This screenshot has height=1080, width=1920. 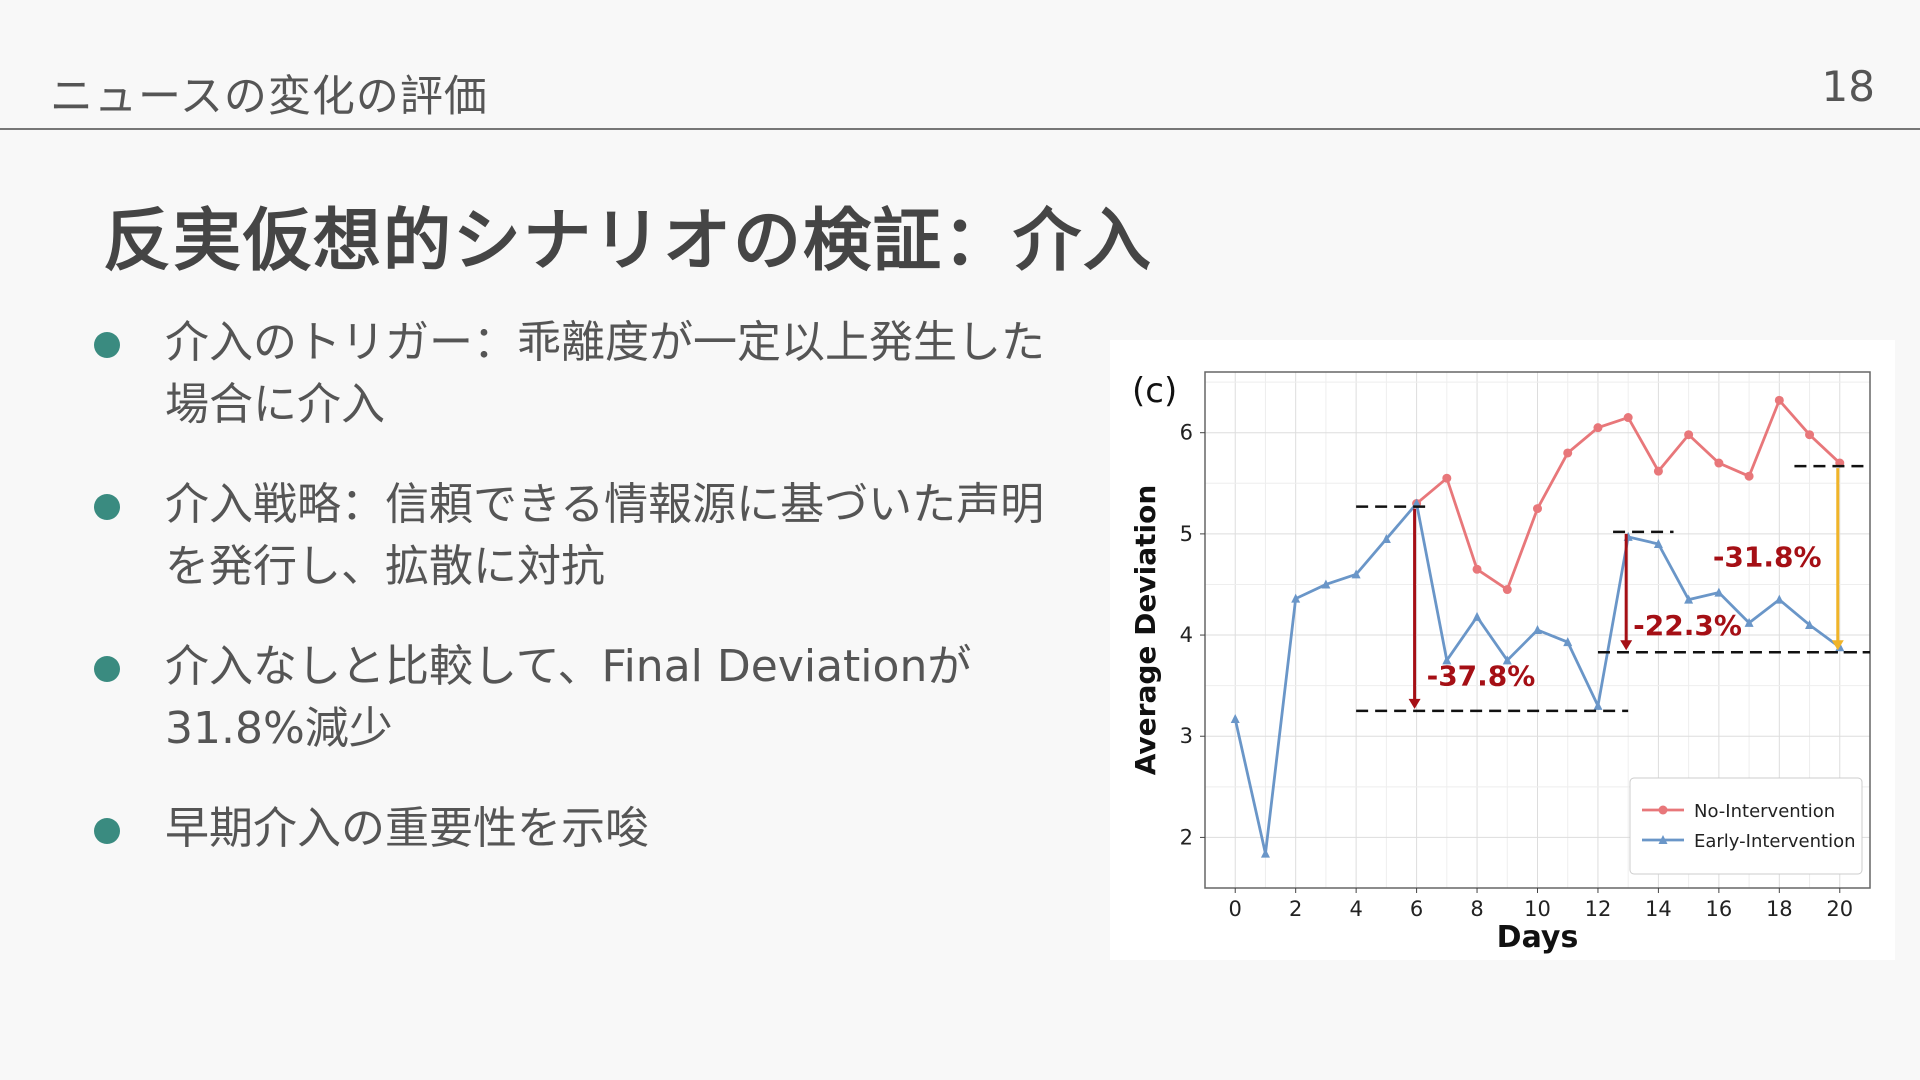 What do you see at coordinates (1235, 909) in the screenshot?
I see `x-tick-label: 0` at bounding box center [1235, 909].